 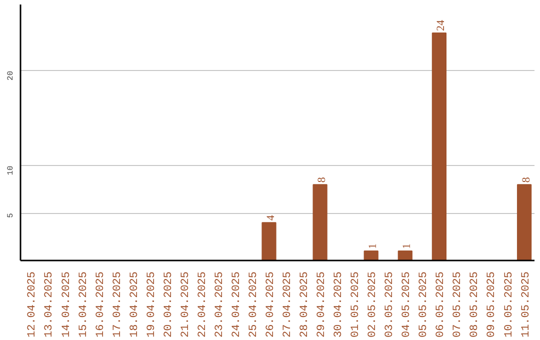 What do you see at coordinates (390, 304) in the screenshot?
I see `x-tick-label: 03.05.2025` at bounding box center [390, 304].